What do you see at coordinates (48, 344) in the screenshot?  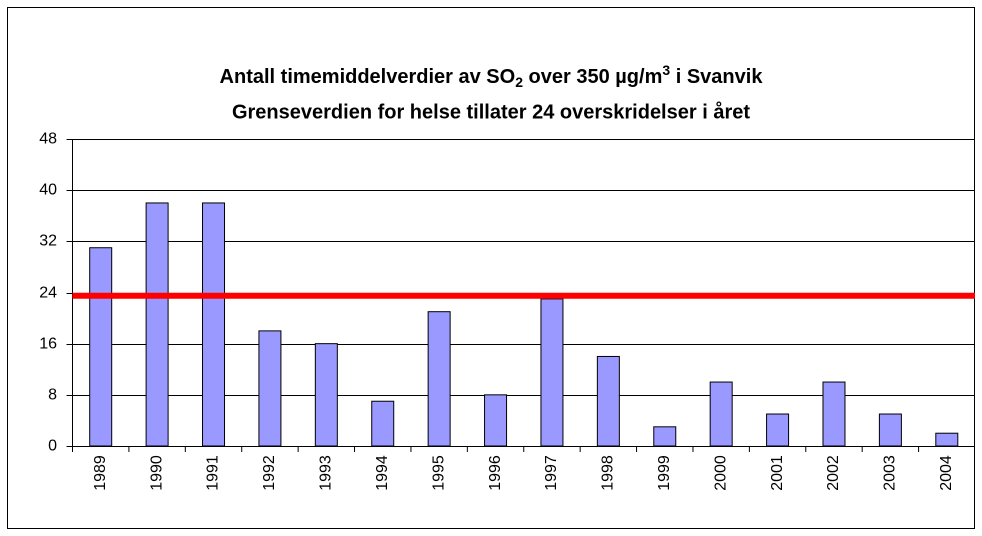 I see `y-tick-label: 16` at bounding box center [48, 344].